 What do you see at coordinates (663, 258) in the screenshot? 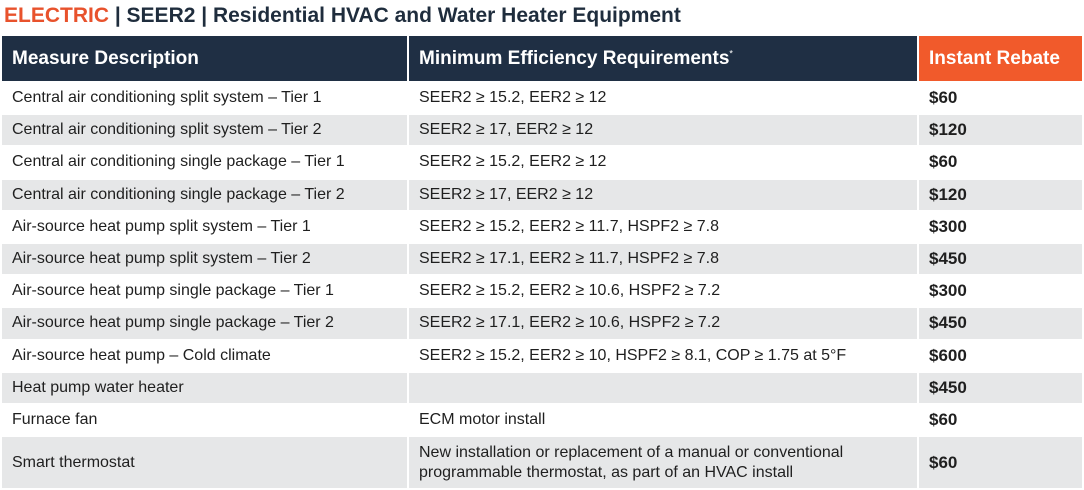
I see `efficiency-cell: SEER2 ≥ 17.1, EER2 ≥ 11.7, HSPF2 ≥ 7.8` at bounding box center [663, 258].